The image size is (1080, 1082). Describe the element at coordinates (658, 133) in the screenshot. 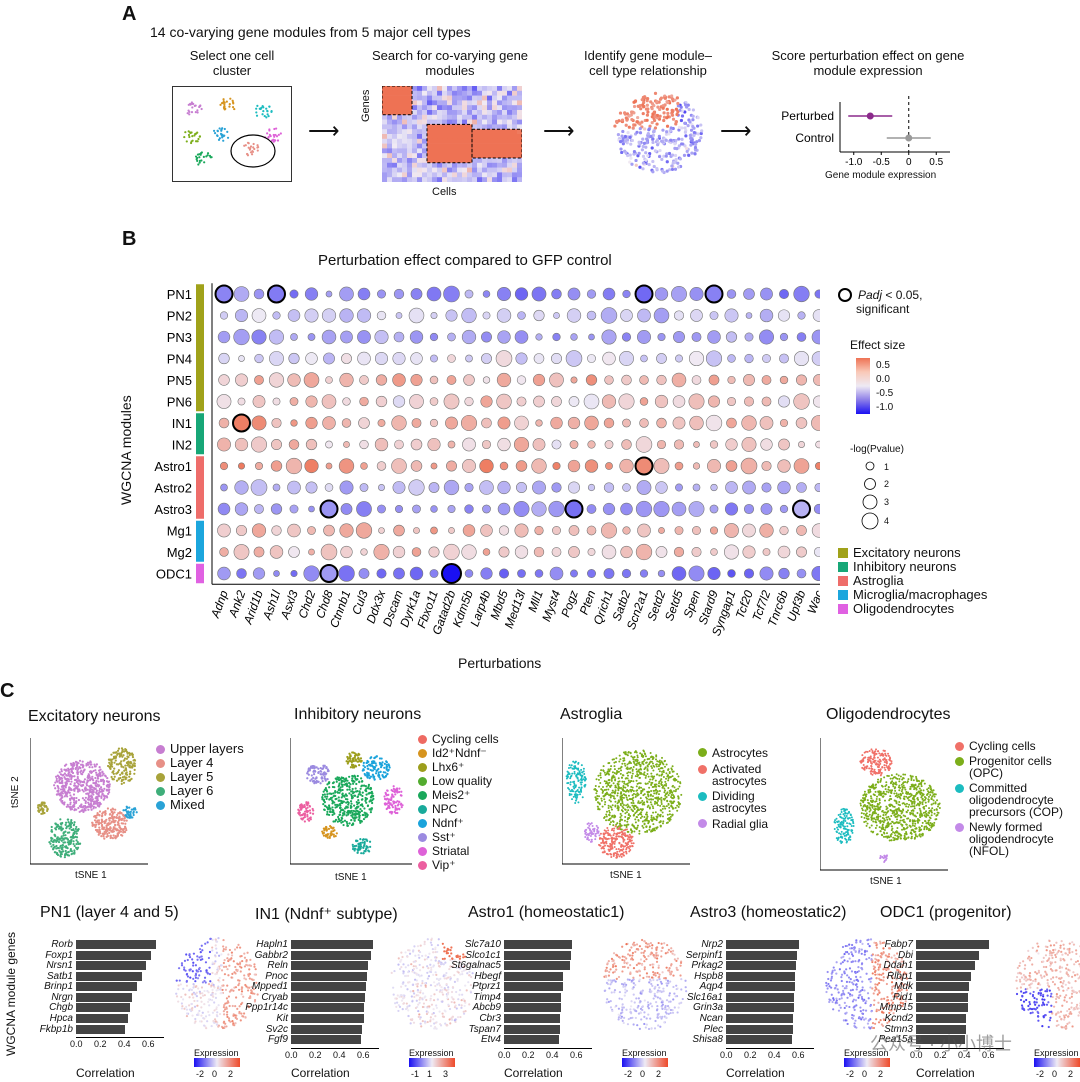

I see `module-score-tsne` at that location.